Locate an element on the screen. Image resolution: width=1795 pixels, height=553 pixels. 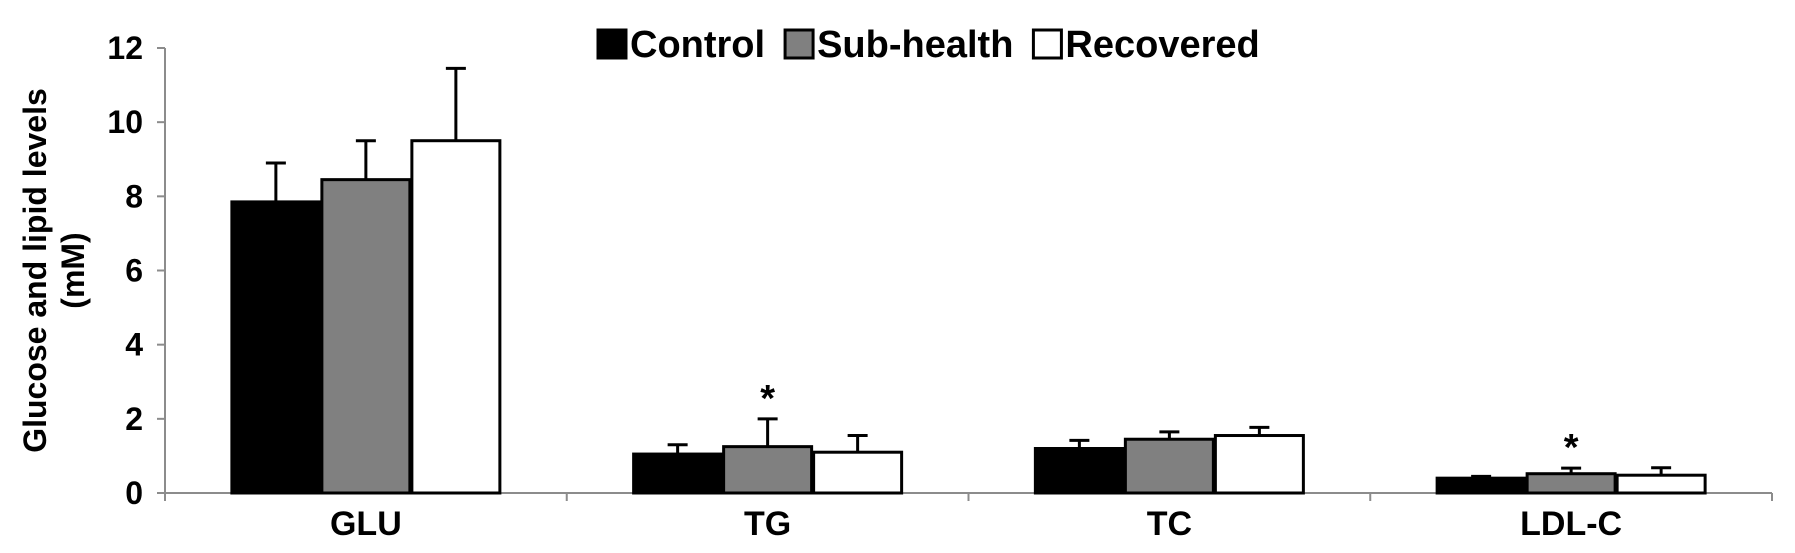
x-tick-label: LDL-C is located at coordinates (1571, 524).